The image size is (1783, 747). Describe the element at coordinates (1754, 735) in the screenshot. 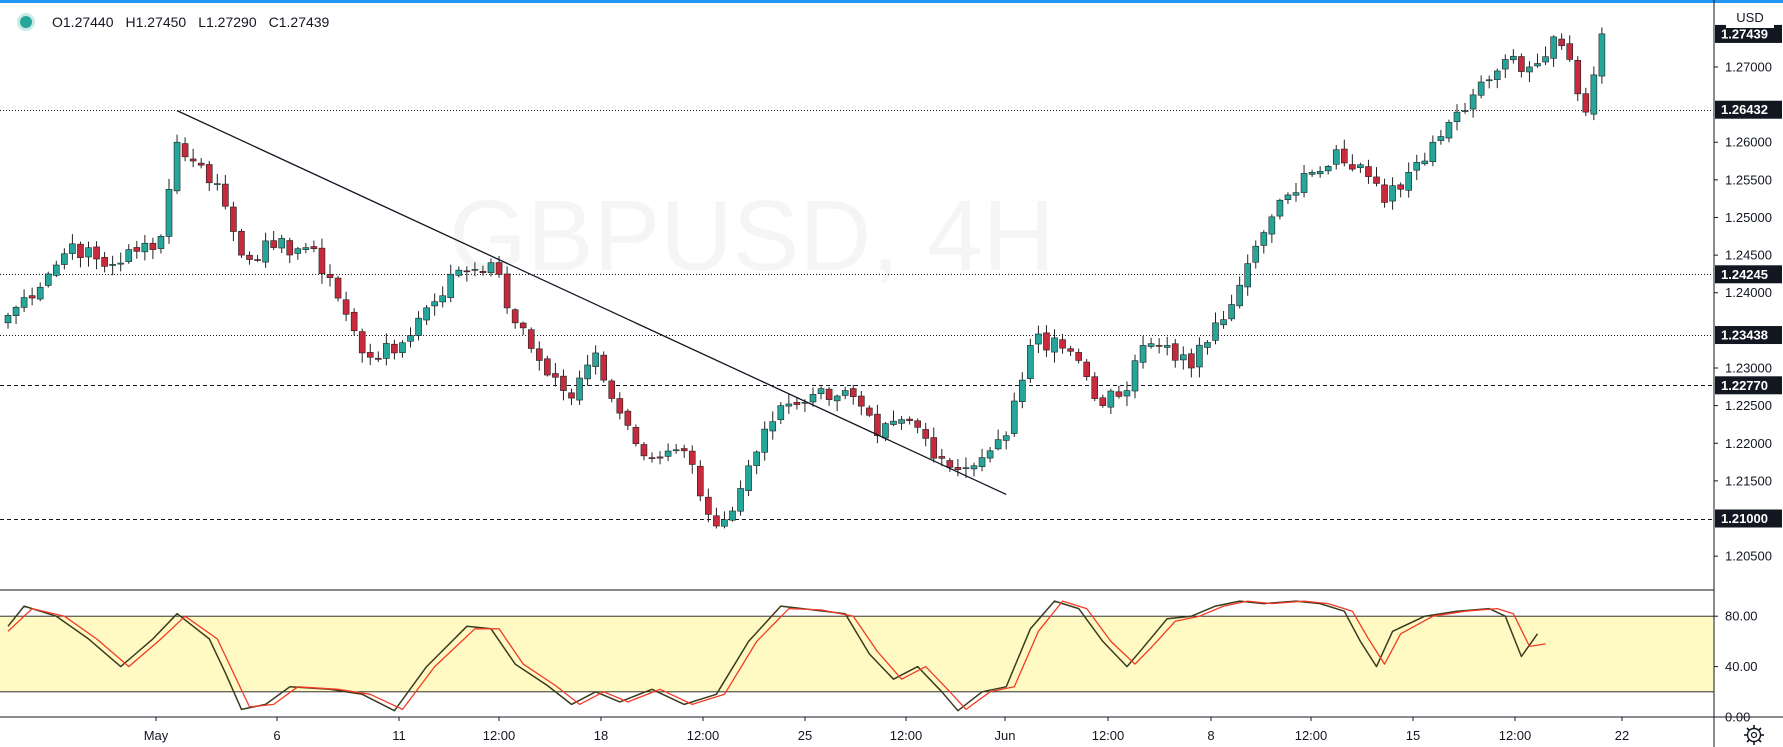

I see `settings-gear-icon` at that location.